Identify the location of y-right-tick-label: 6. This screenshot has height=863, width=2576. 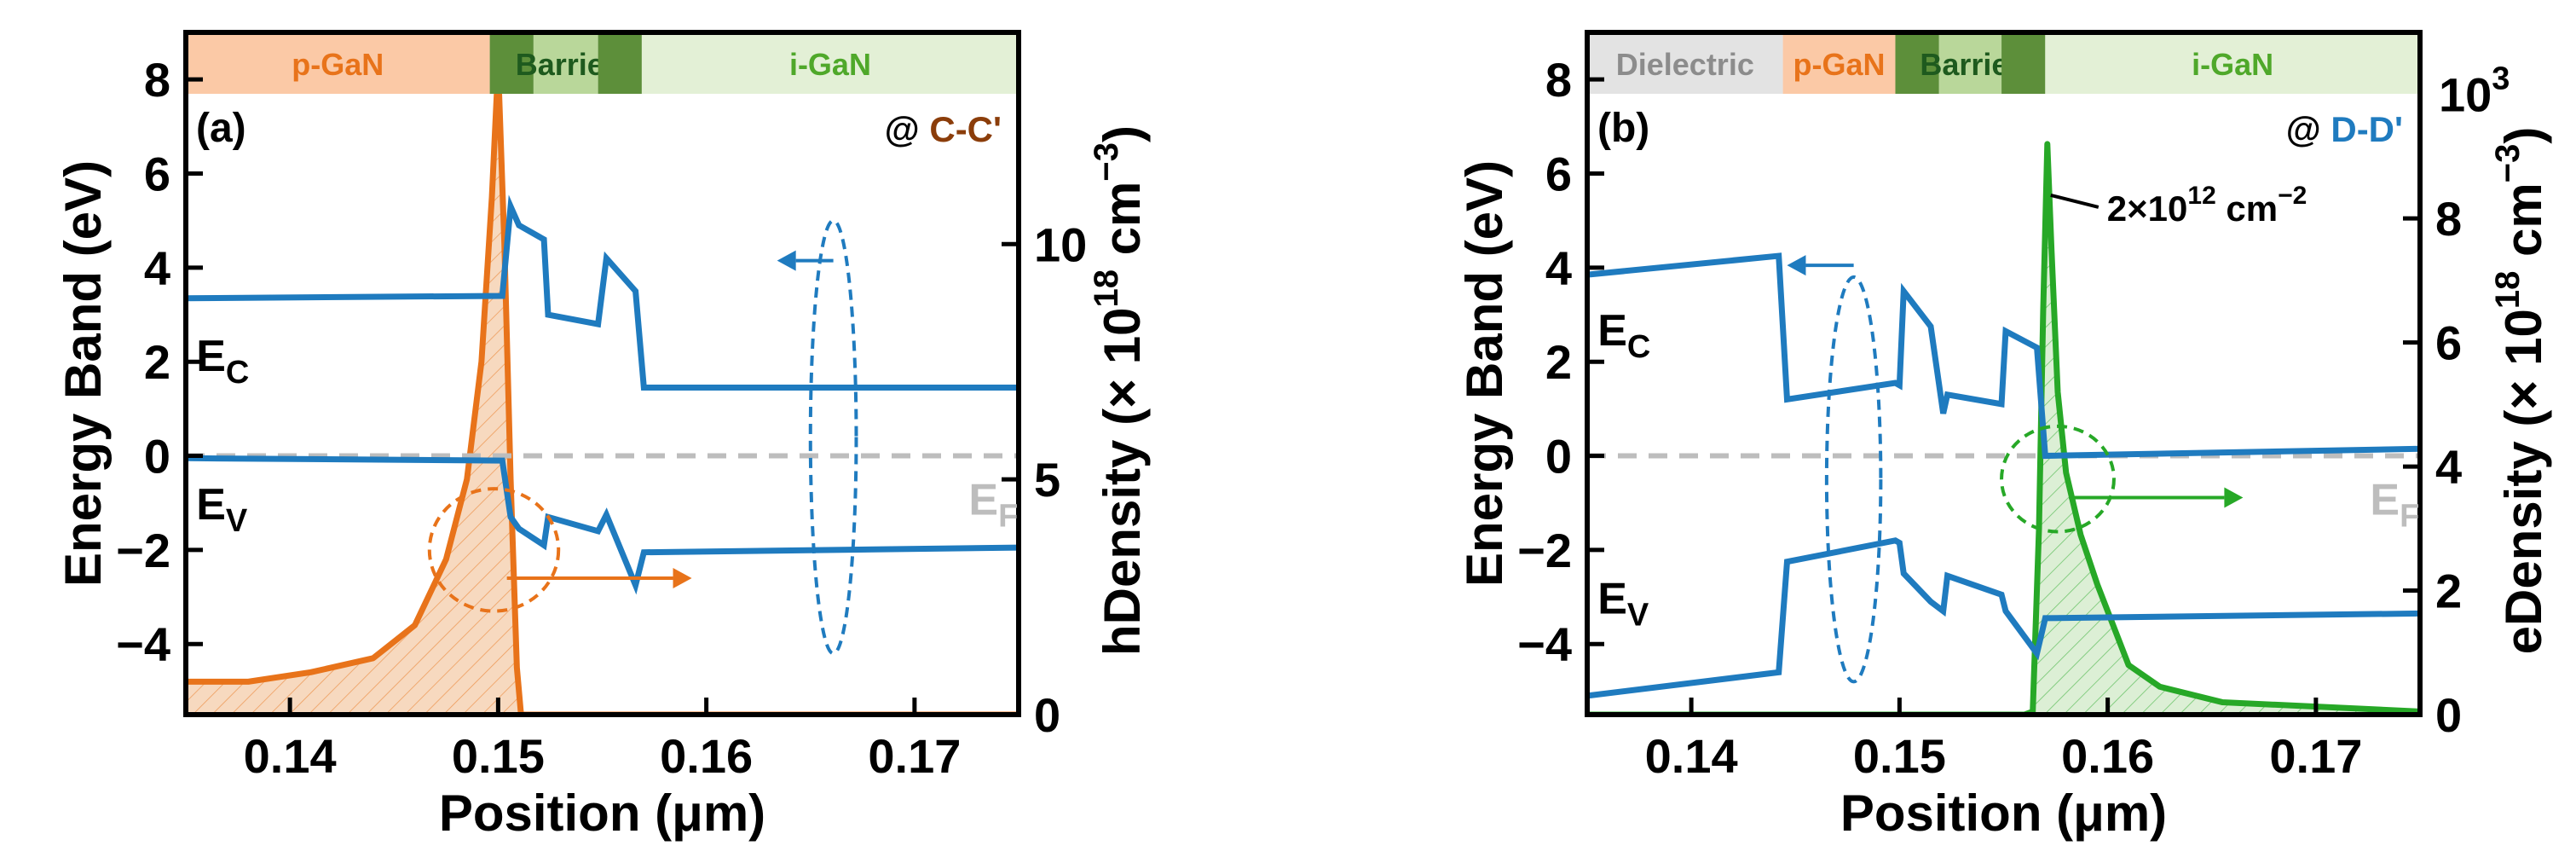
(2448, 343).